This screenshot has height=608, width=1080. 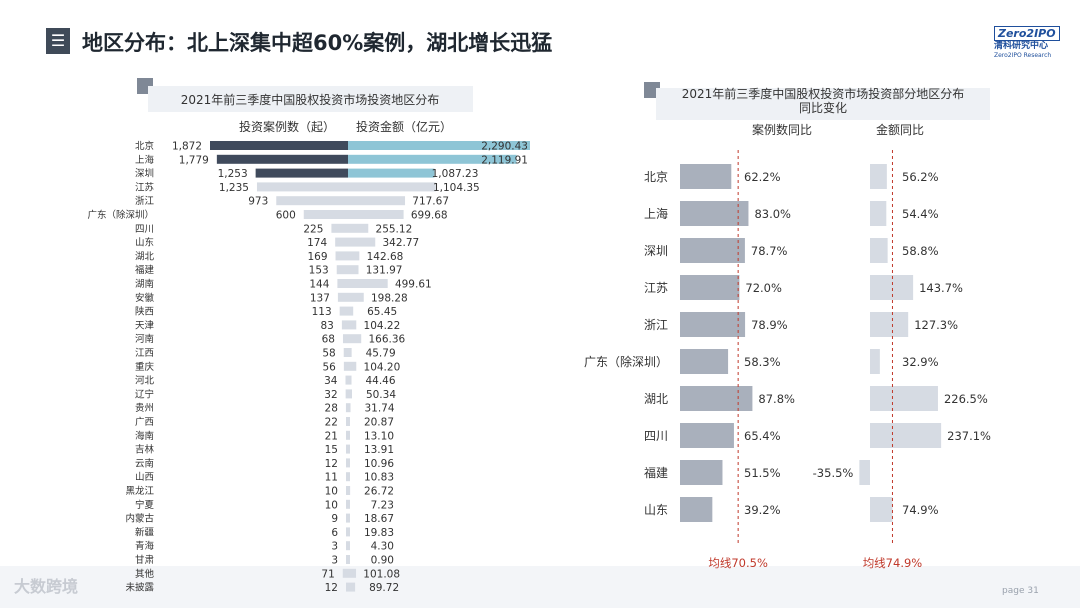 What do you see at coordinates (504, 160) in the screenshot?
I see `amount-label: 2,119.91` at bounding box center [504, 160].